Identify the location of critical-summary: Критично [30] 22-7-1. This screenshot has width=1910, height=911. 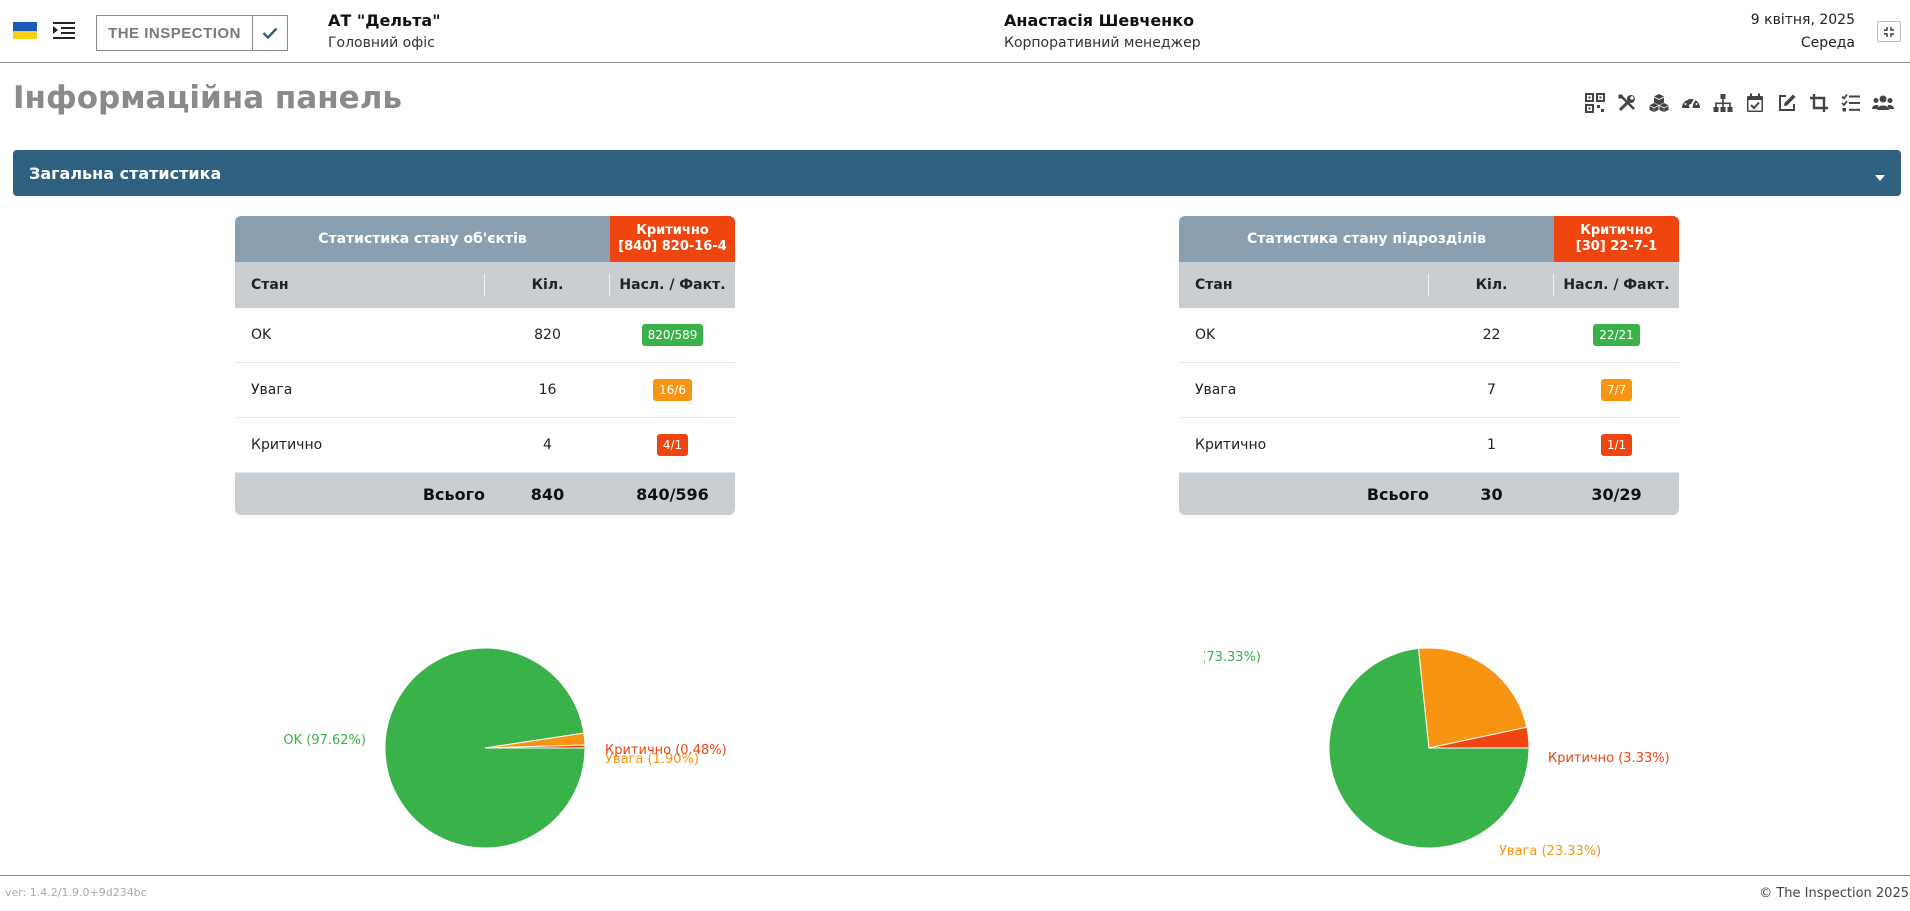
(1616, 239).